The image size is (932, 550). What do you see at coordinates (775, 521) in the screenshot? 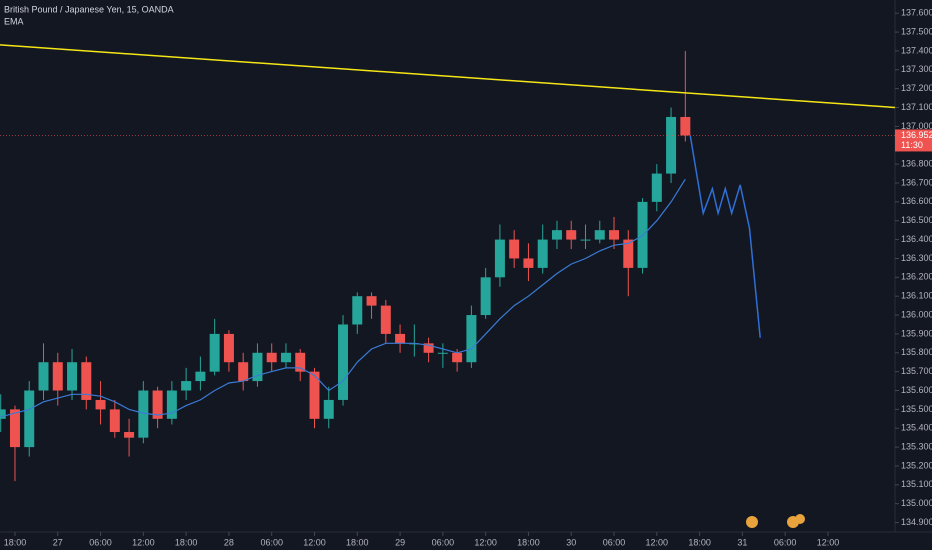
I see `event-icons` at bounding box center [775, 521].